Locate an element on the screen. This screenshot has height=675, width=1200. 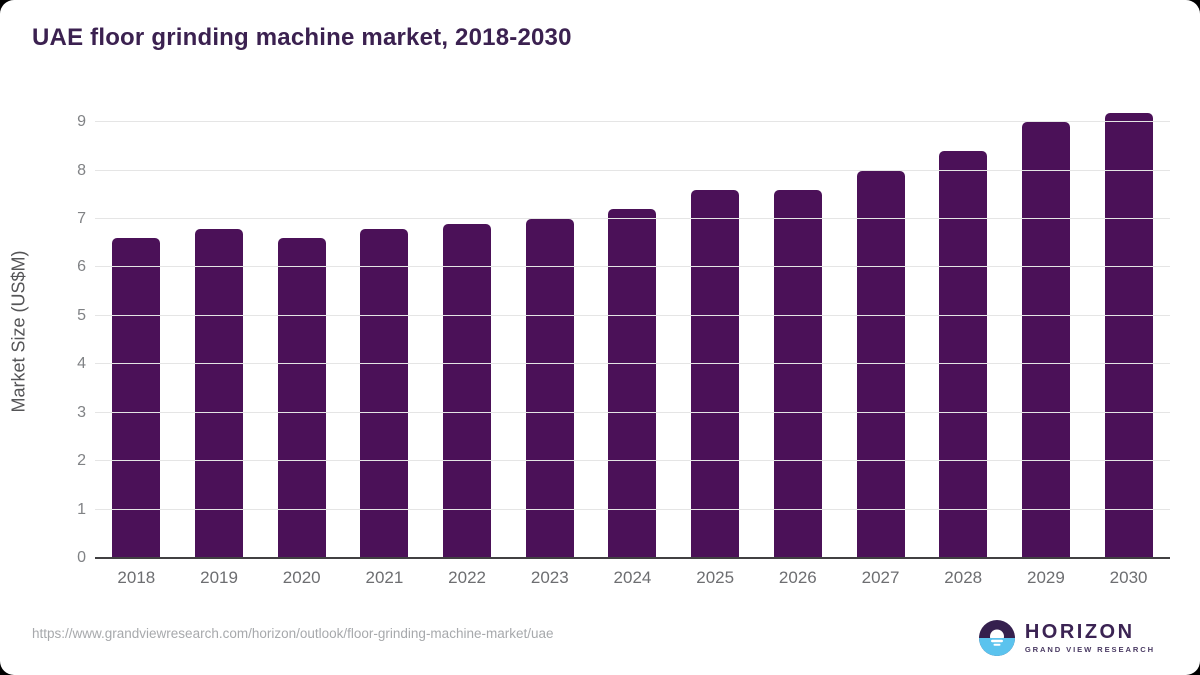
x-axis-line is located at coordinates (632, 558).